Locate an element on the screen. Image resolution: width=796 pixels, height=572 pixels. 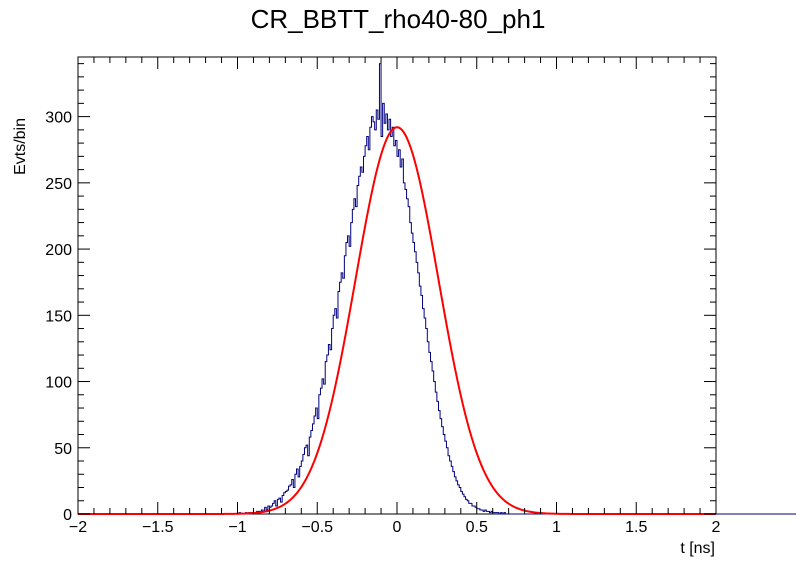
x-tick-label: 1.5 is located at coordinates (636, 527).